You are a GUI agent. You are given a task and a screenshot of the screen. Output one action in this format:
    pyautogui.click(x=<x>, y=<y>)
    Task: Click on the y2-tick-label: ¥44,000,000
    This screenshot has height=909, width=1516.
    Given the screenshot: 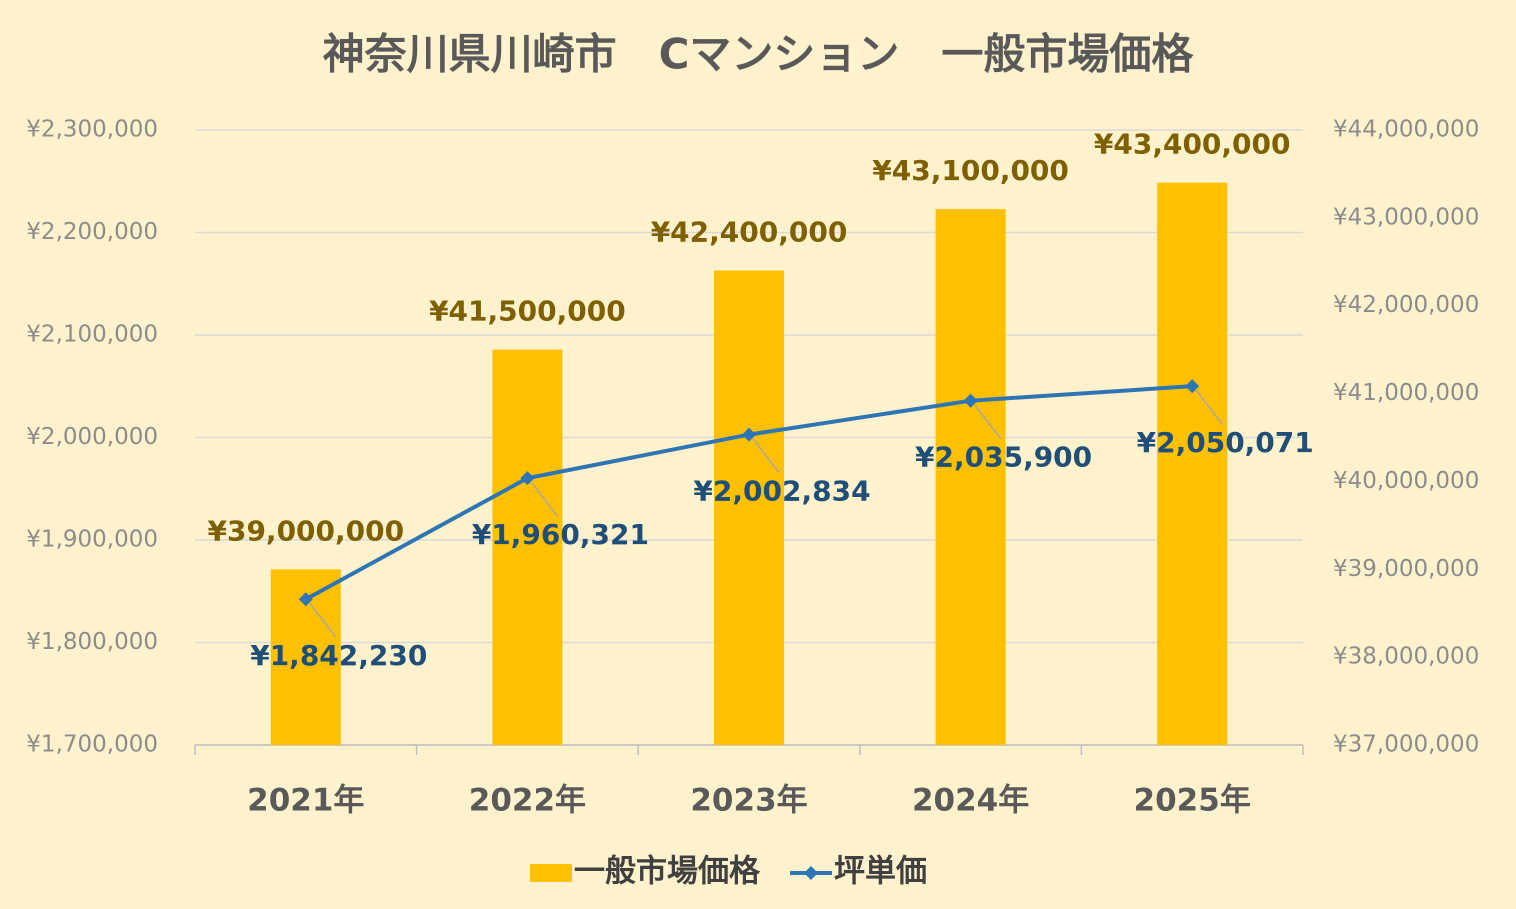 What is the action you would take?
    pyautogui.click(x=1406, y=130)
    